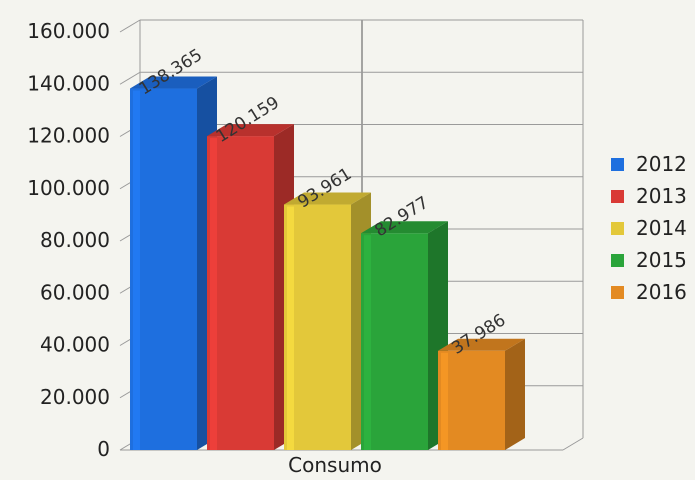 The width and height of the screenshot is (695, 480). Describe the element at coordinates (661, 260) in the screenshot. I see `legend-label: 2015` at that location.